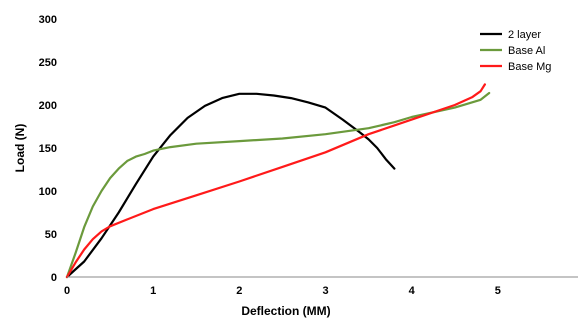  What do you see at coordinates (48, 20) in the screenshot?
I see `y-tick-label: 300` at bounding box center [48, 20].